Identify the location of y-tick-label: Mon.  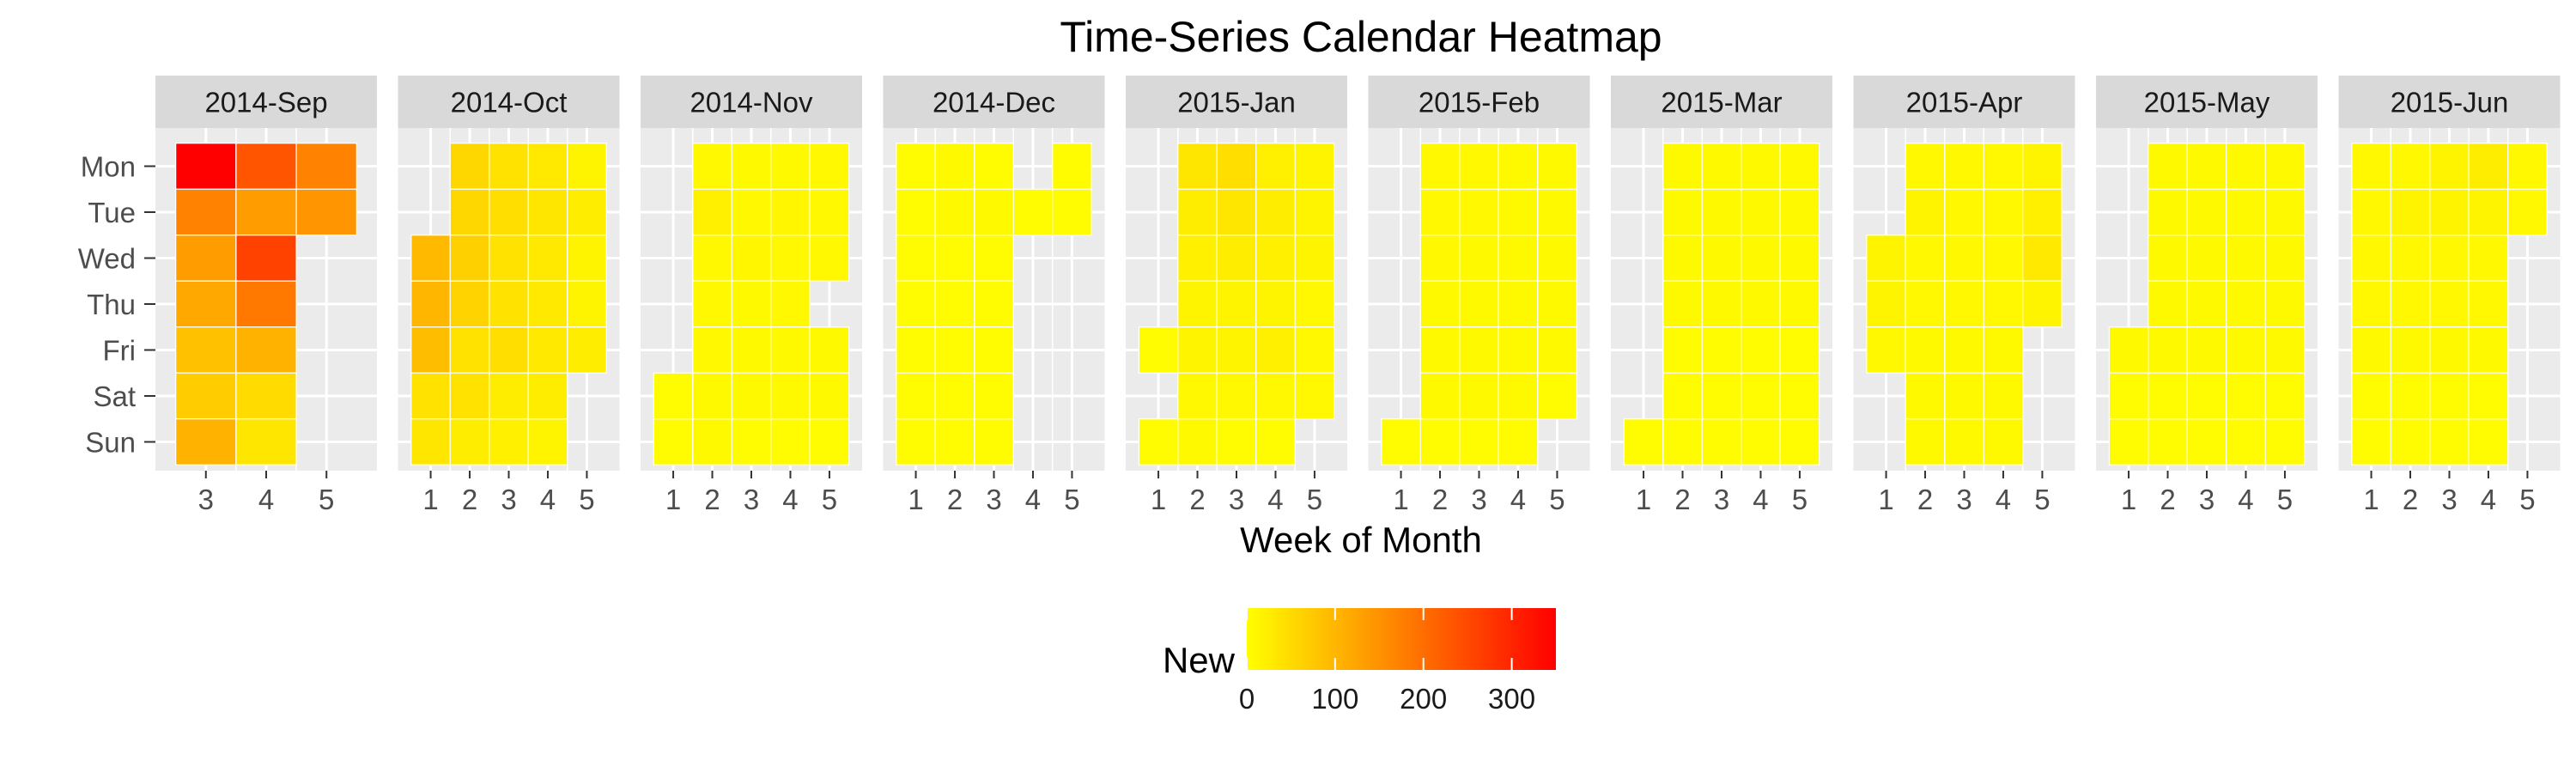
(109, 167).